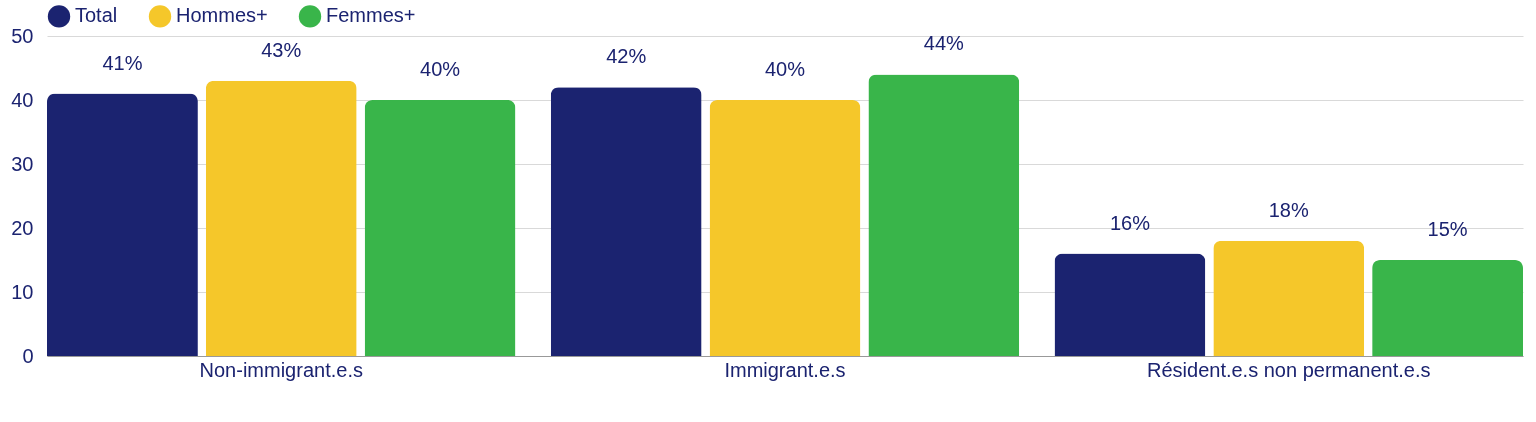  I want to click on data-label: 18%, so click(1288, 209).